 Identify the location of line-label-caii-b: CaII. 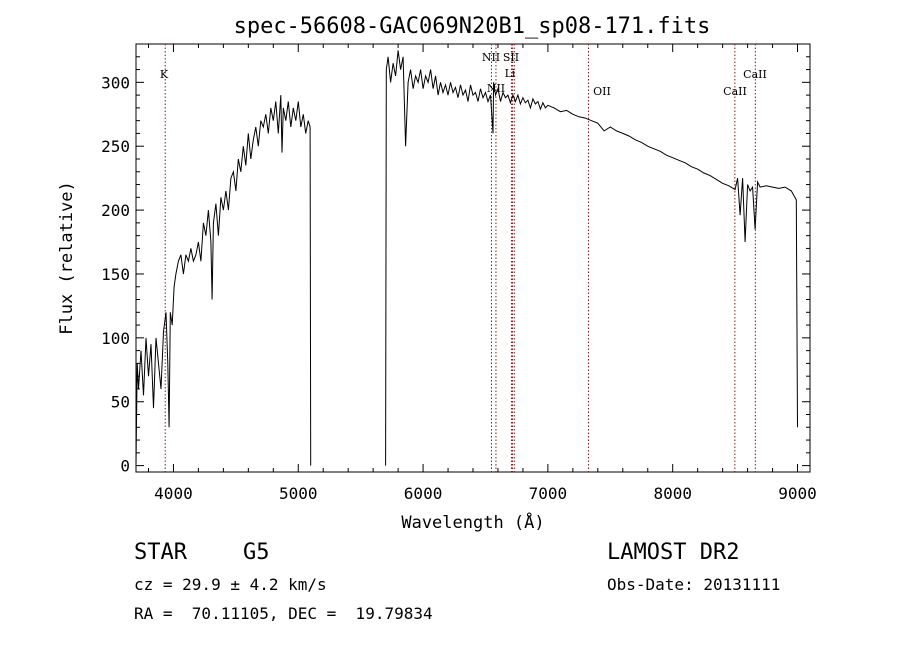
(755, 74).